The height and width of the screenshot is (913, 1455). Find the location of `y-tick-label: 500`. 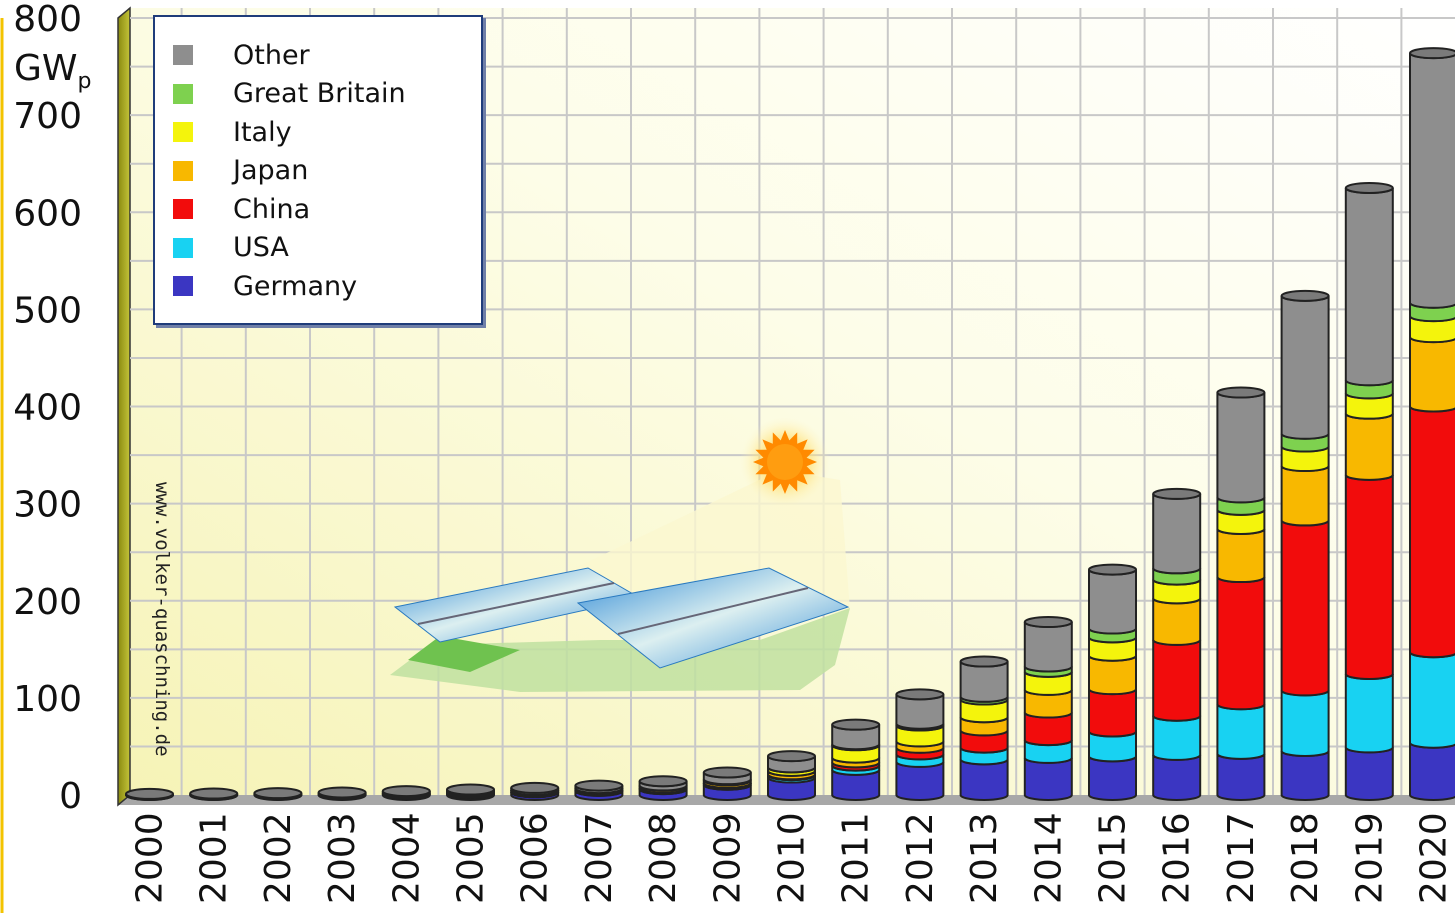

y-tick-label: 500 is located at coordinates (47, 310).